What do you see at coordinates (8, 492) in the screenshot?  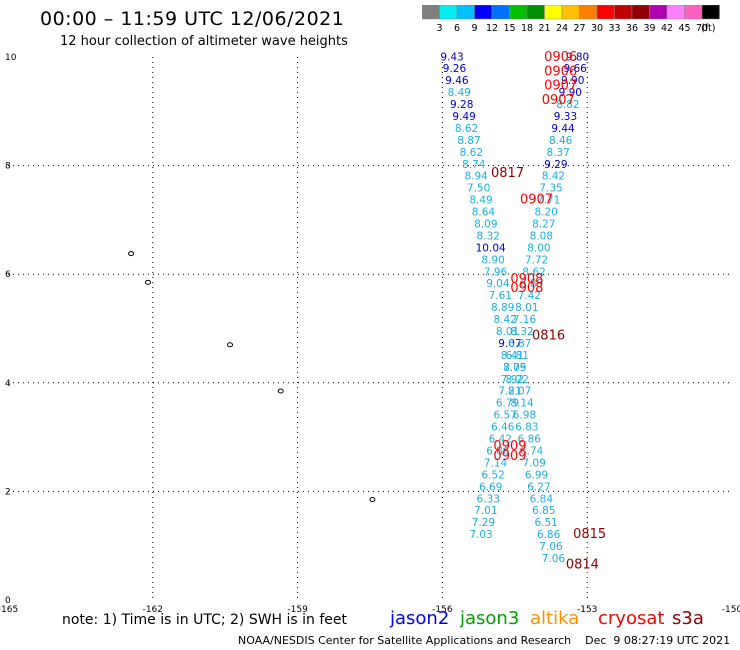 I see `y-tick-label: 2` at bounding box center [8, 492].